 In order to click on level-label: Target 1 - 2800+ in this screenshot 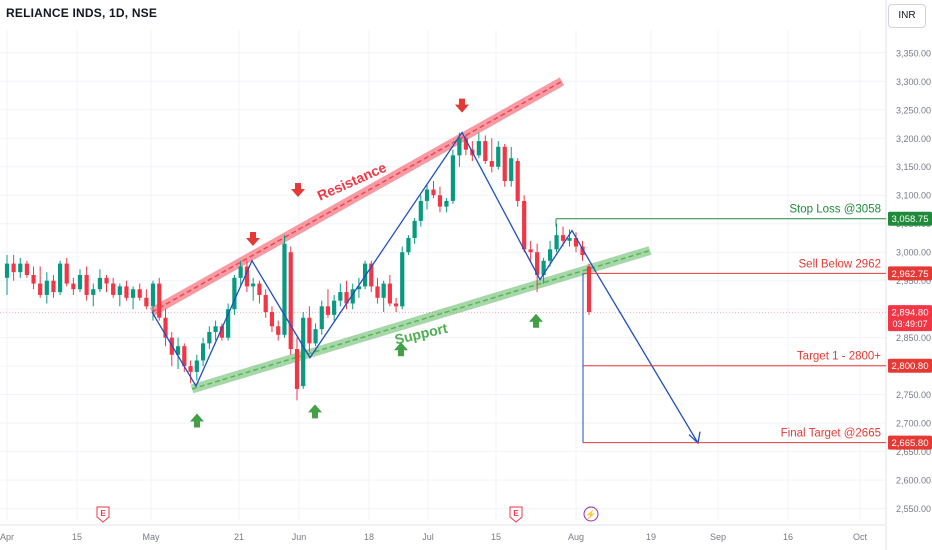, I will do `click(839, 357)`.